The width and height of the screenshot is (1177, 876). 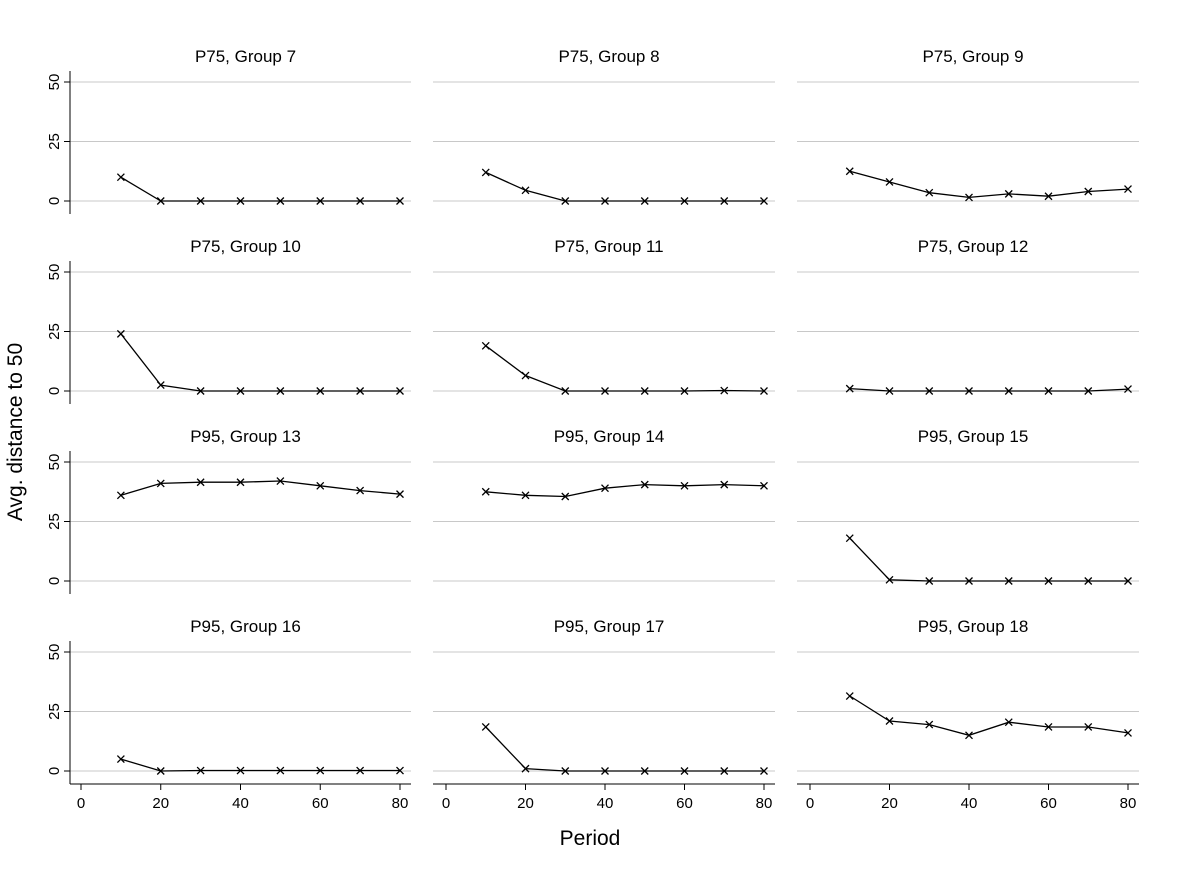 What do you see at coordinates (604, 714) in the screenshot?
I see `panel: P95, Group 17 0 20 40 60 80` at bounding box center [604, 714].